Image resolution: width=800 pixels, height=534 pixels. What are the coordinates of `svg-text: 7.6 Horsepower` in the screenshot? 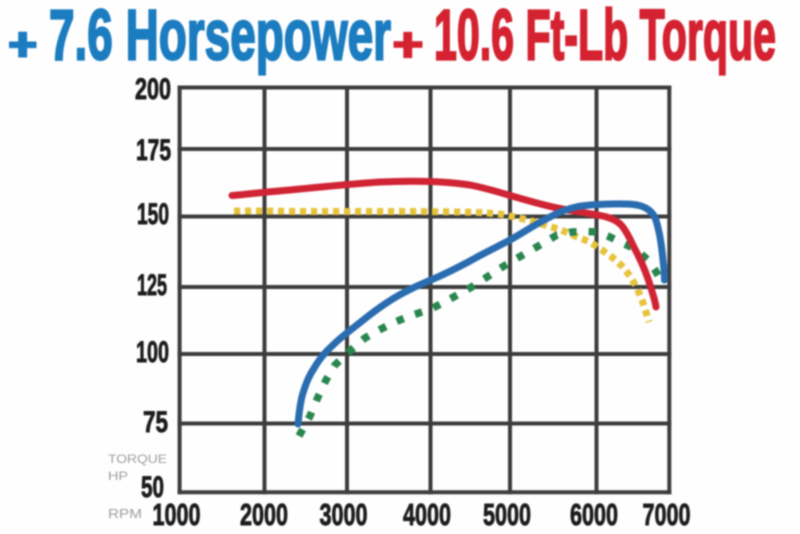 It's located at (220, 38).